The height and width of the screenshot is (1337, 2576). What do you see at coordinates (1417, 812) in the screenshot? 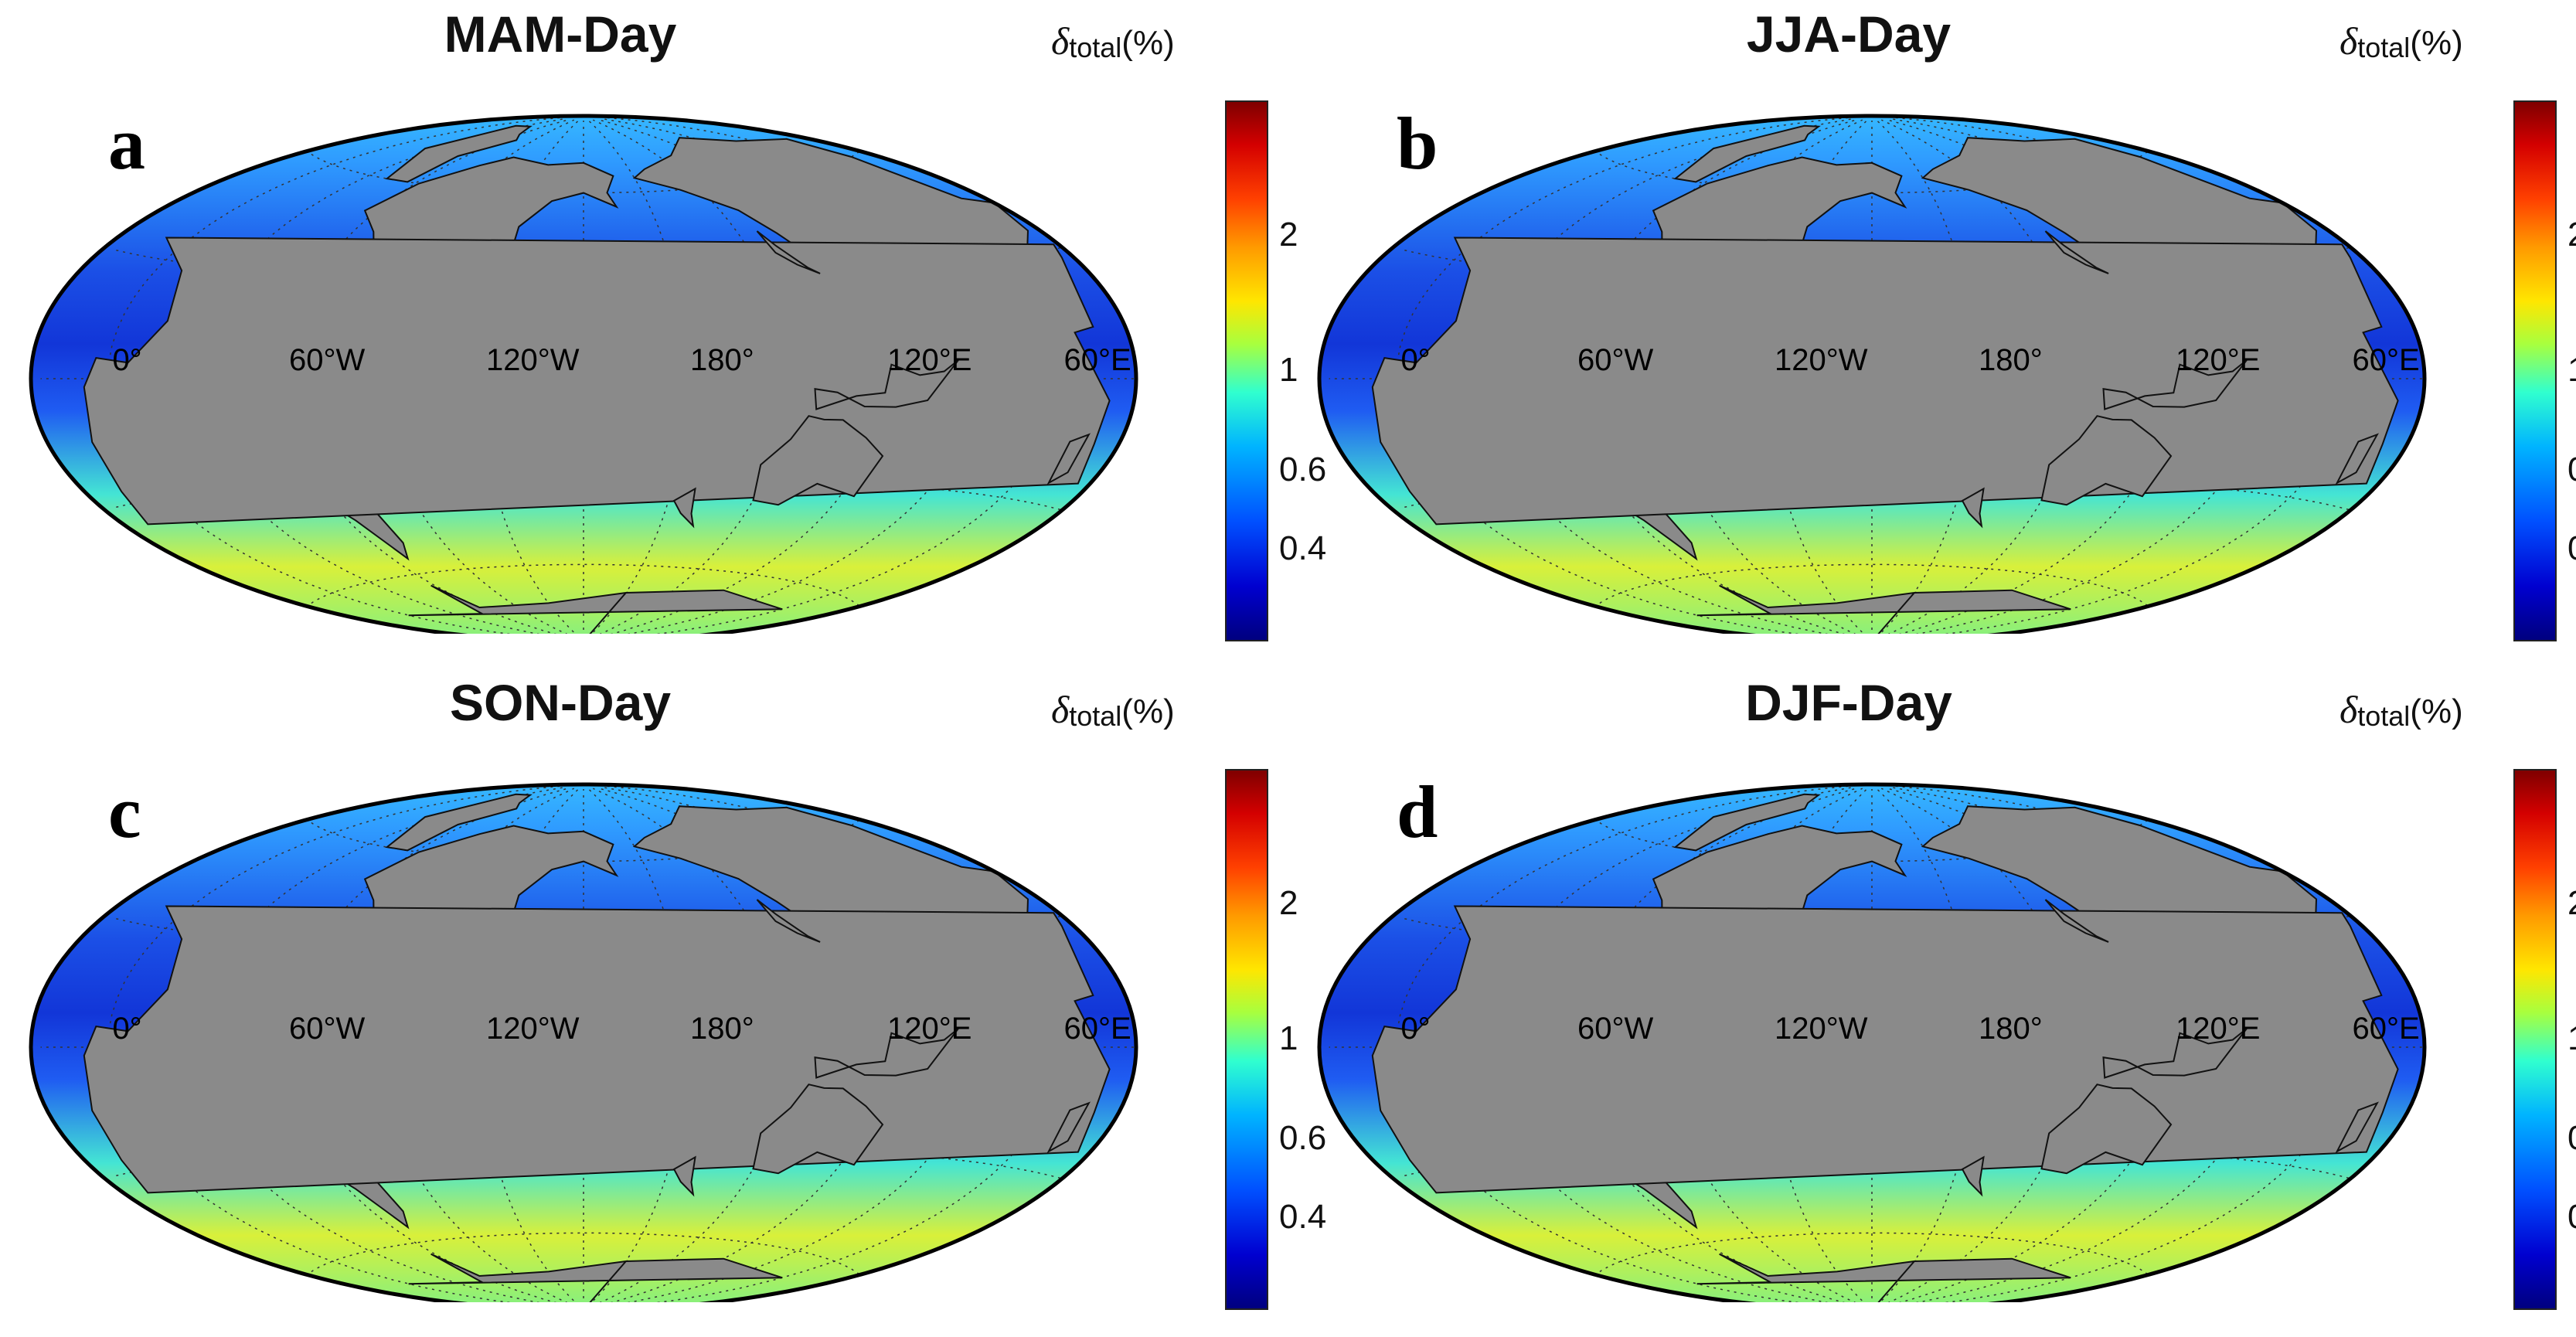
I see `panel-letter: d` at bounding box center [1417, 812].